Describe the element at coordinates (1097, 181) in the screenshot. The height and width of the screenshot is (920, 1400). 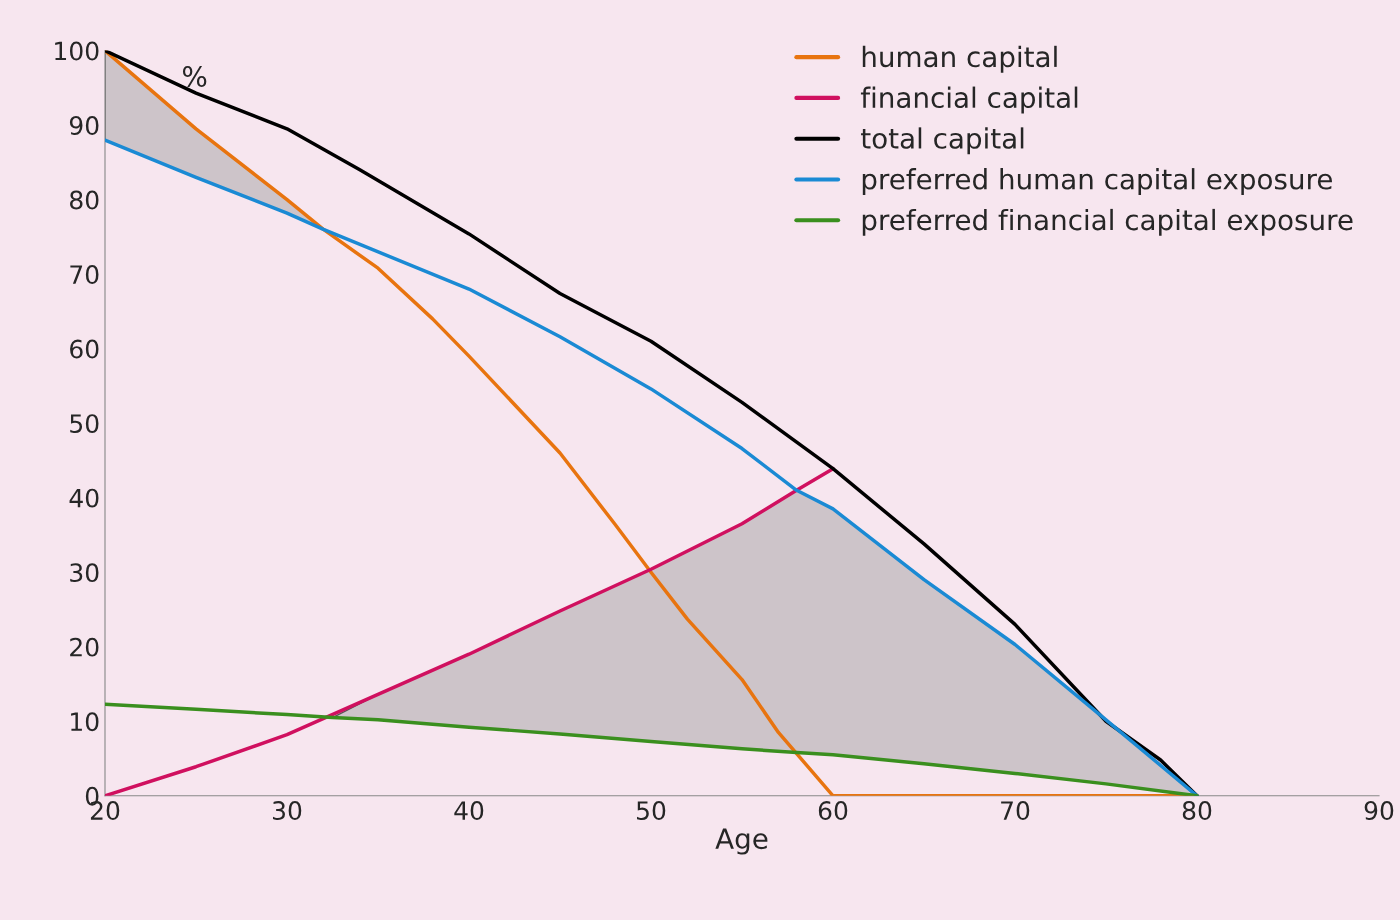
I see `legend-label: preferred human capital exposure` at that location.